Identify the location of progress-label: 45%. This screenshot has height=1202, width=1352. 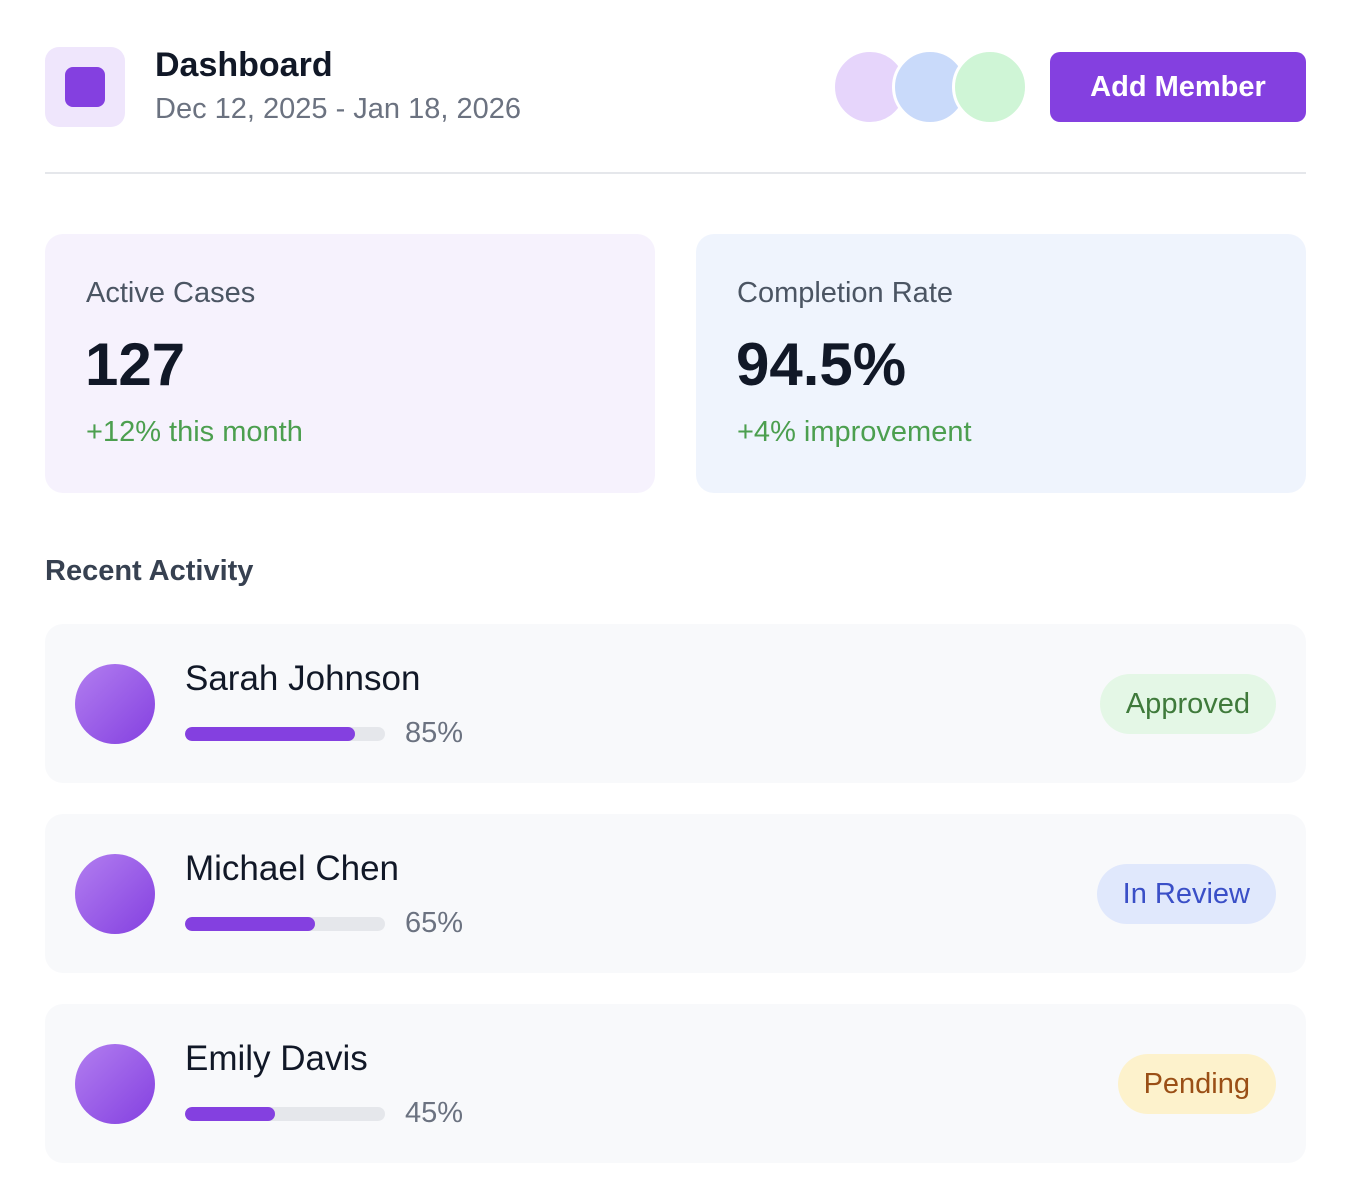
(434, 1113).